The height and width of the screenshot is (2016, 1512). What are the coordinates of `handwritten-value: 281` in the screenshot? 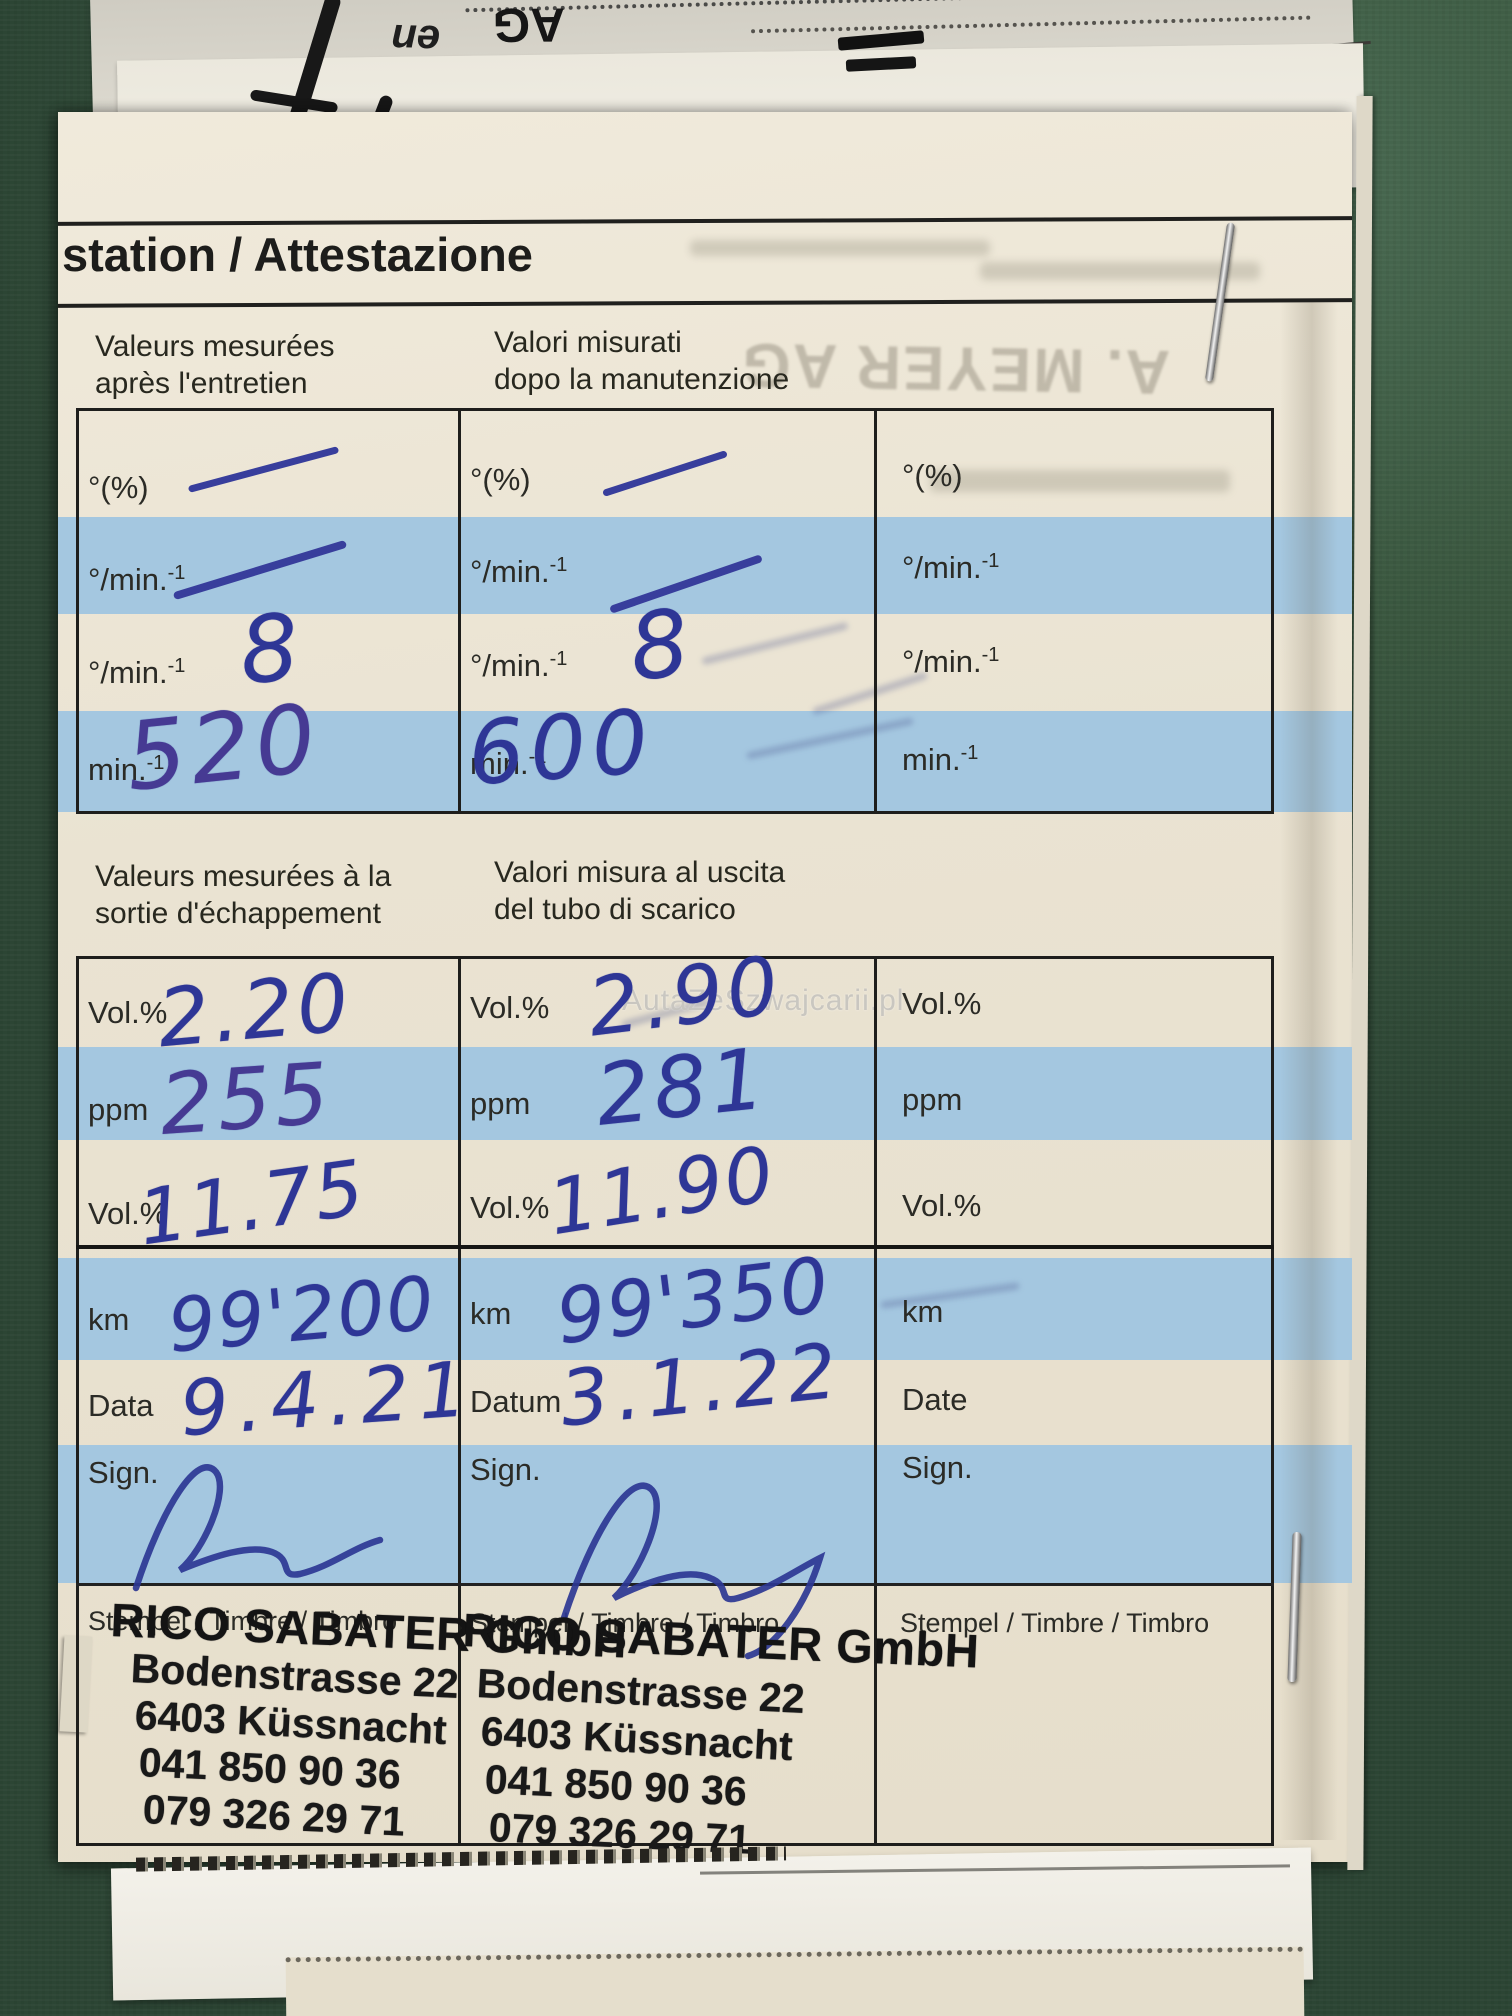 It's located at (682, 1087).